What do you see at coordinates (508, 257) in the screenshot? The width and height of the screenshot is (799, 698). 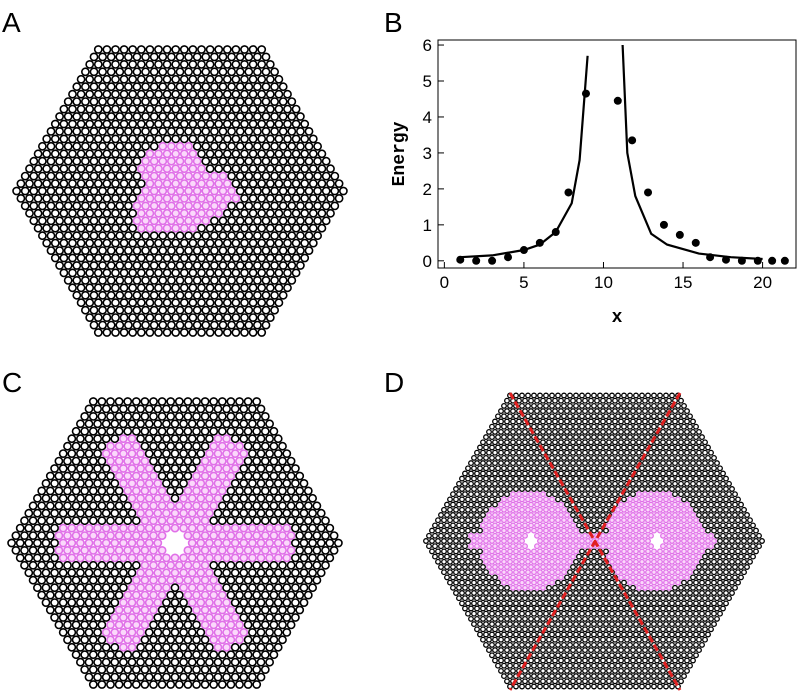 I see `data-point` at bounding box center [508, 257].